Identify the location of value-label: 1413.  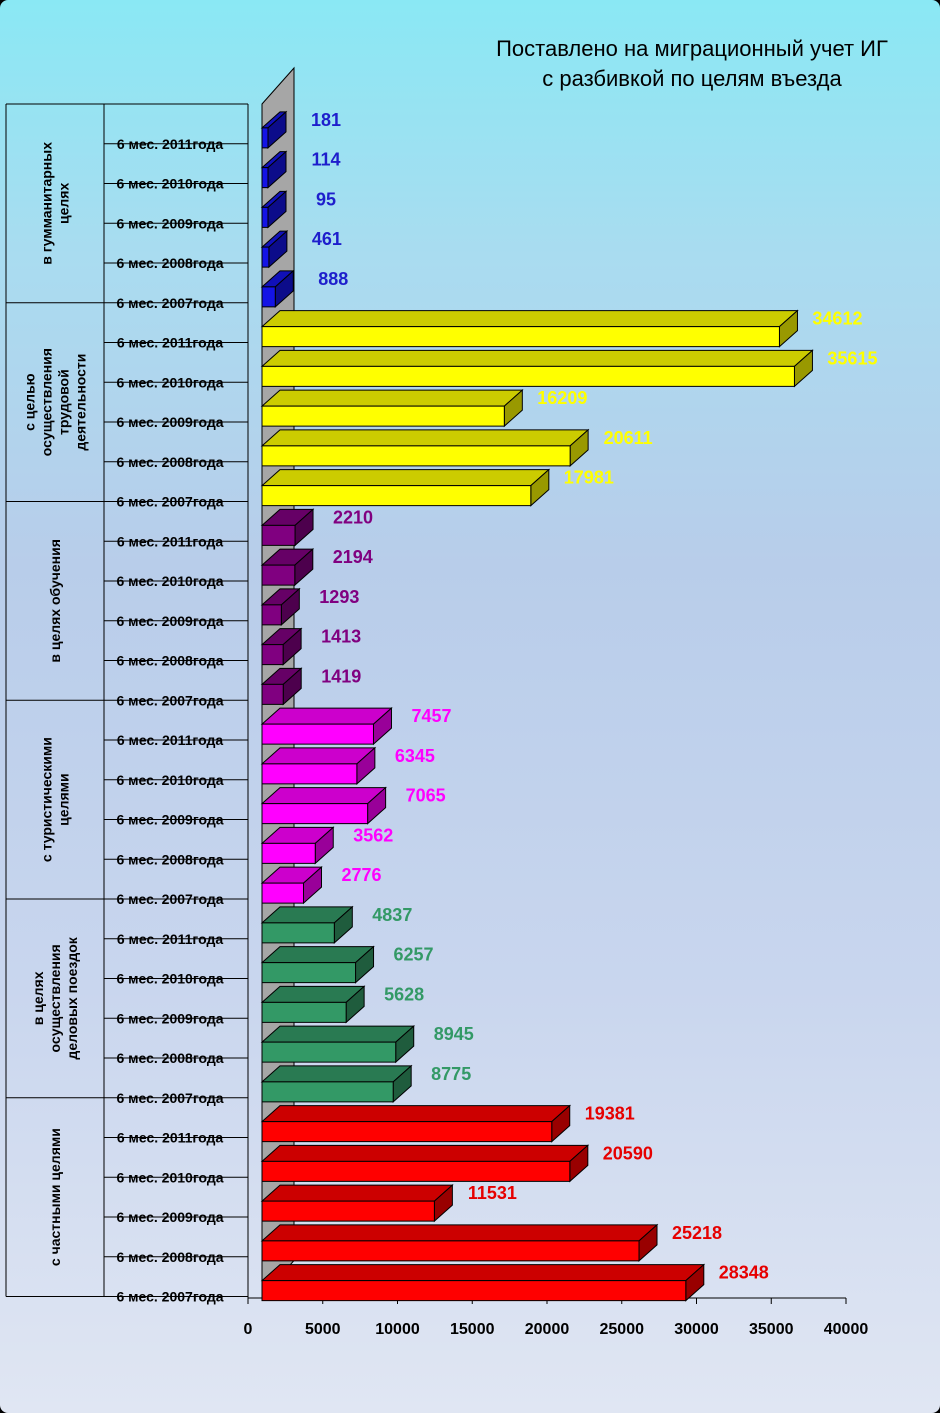
(341, 637).